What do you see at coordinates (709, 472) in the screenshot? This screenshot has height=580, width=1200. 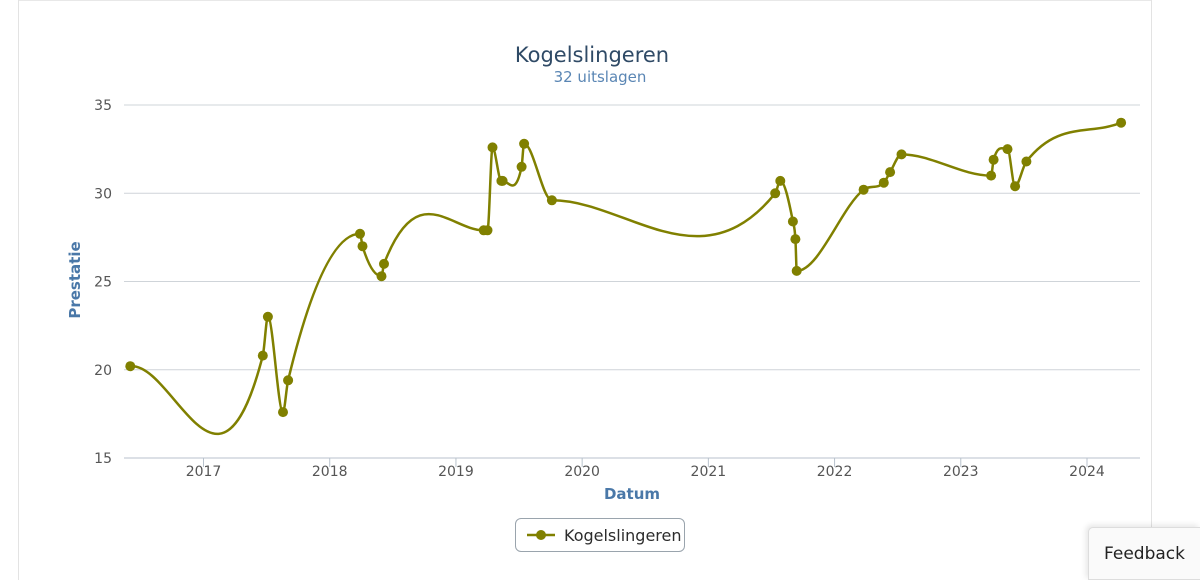 I see `x-tick-label: 2021` at bounding box center [709, 472].